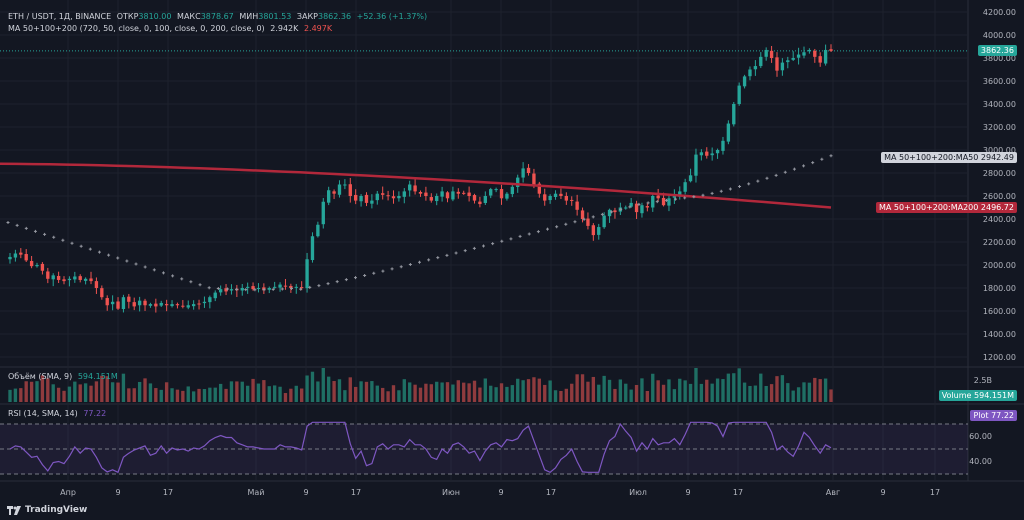 This screenshot has height=520, width=1024. What do you see at coordinates (58, 413) in the screenshot?
I see `rsi-legend: RSI (14, SMA, 14) 77.22` at bounding box center [58, 413].